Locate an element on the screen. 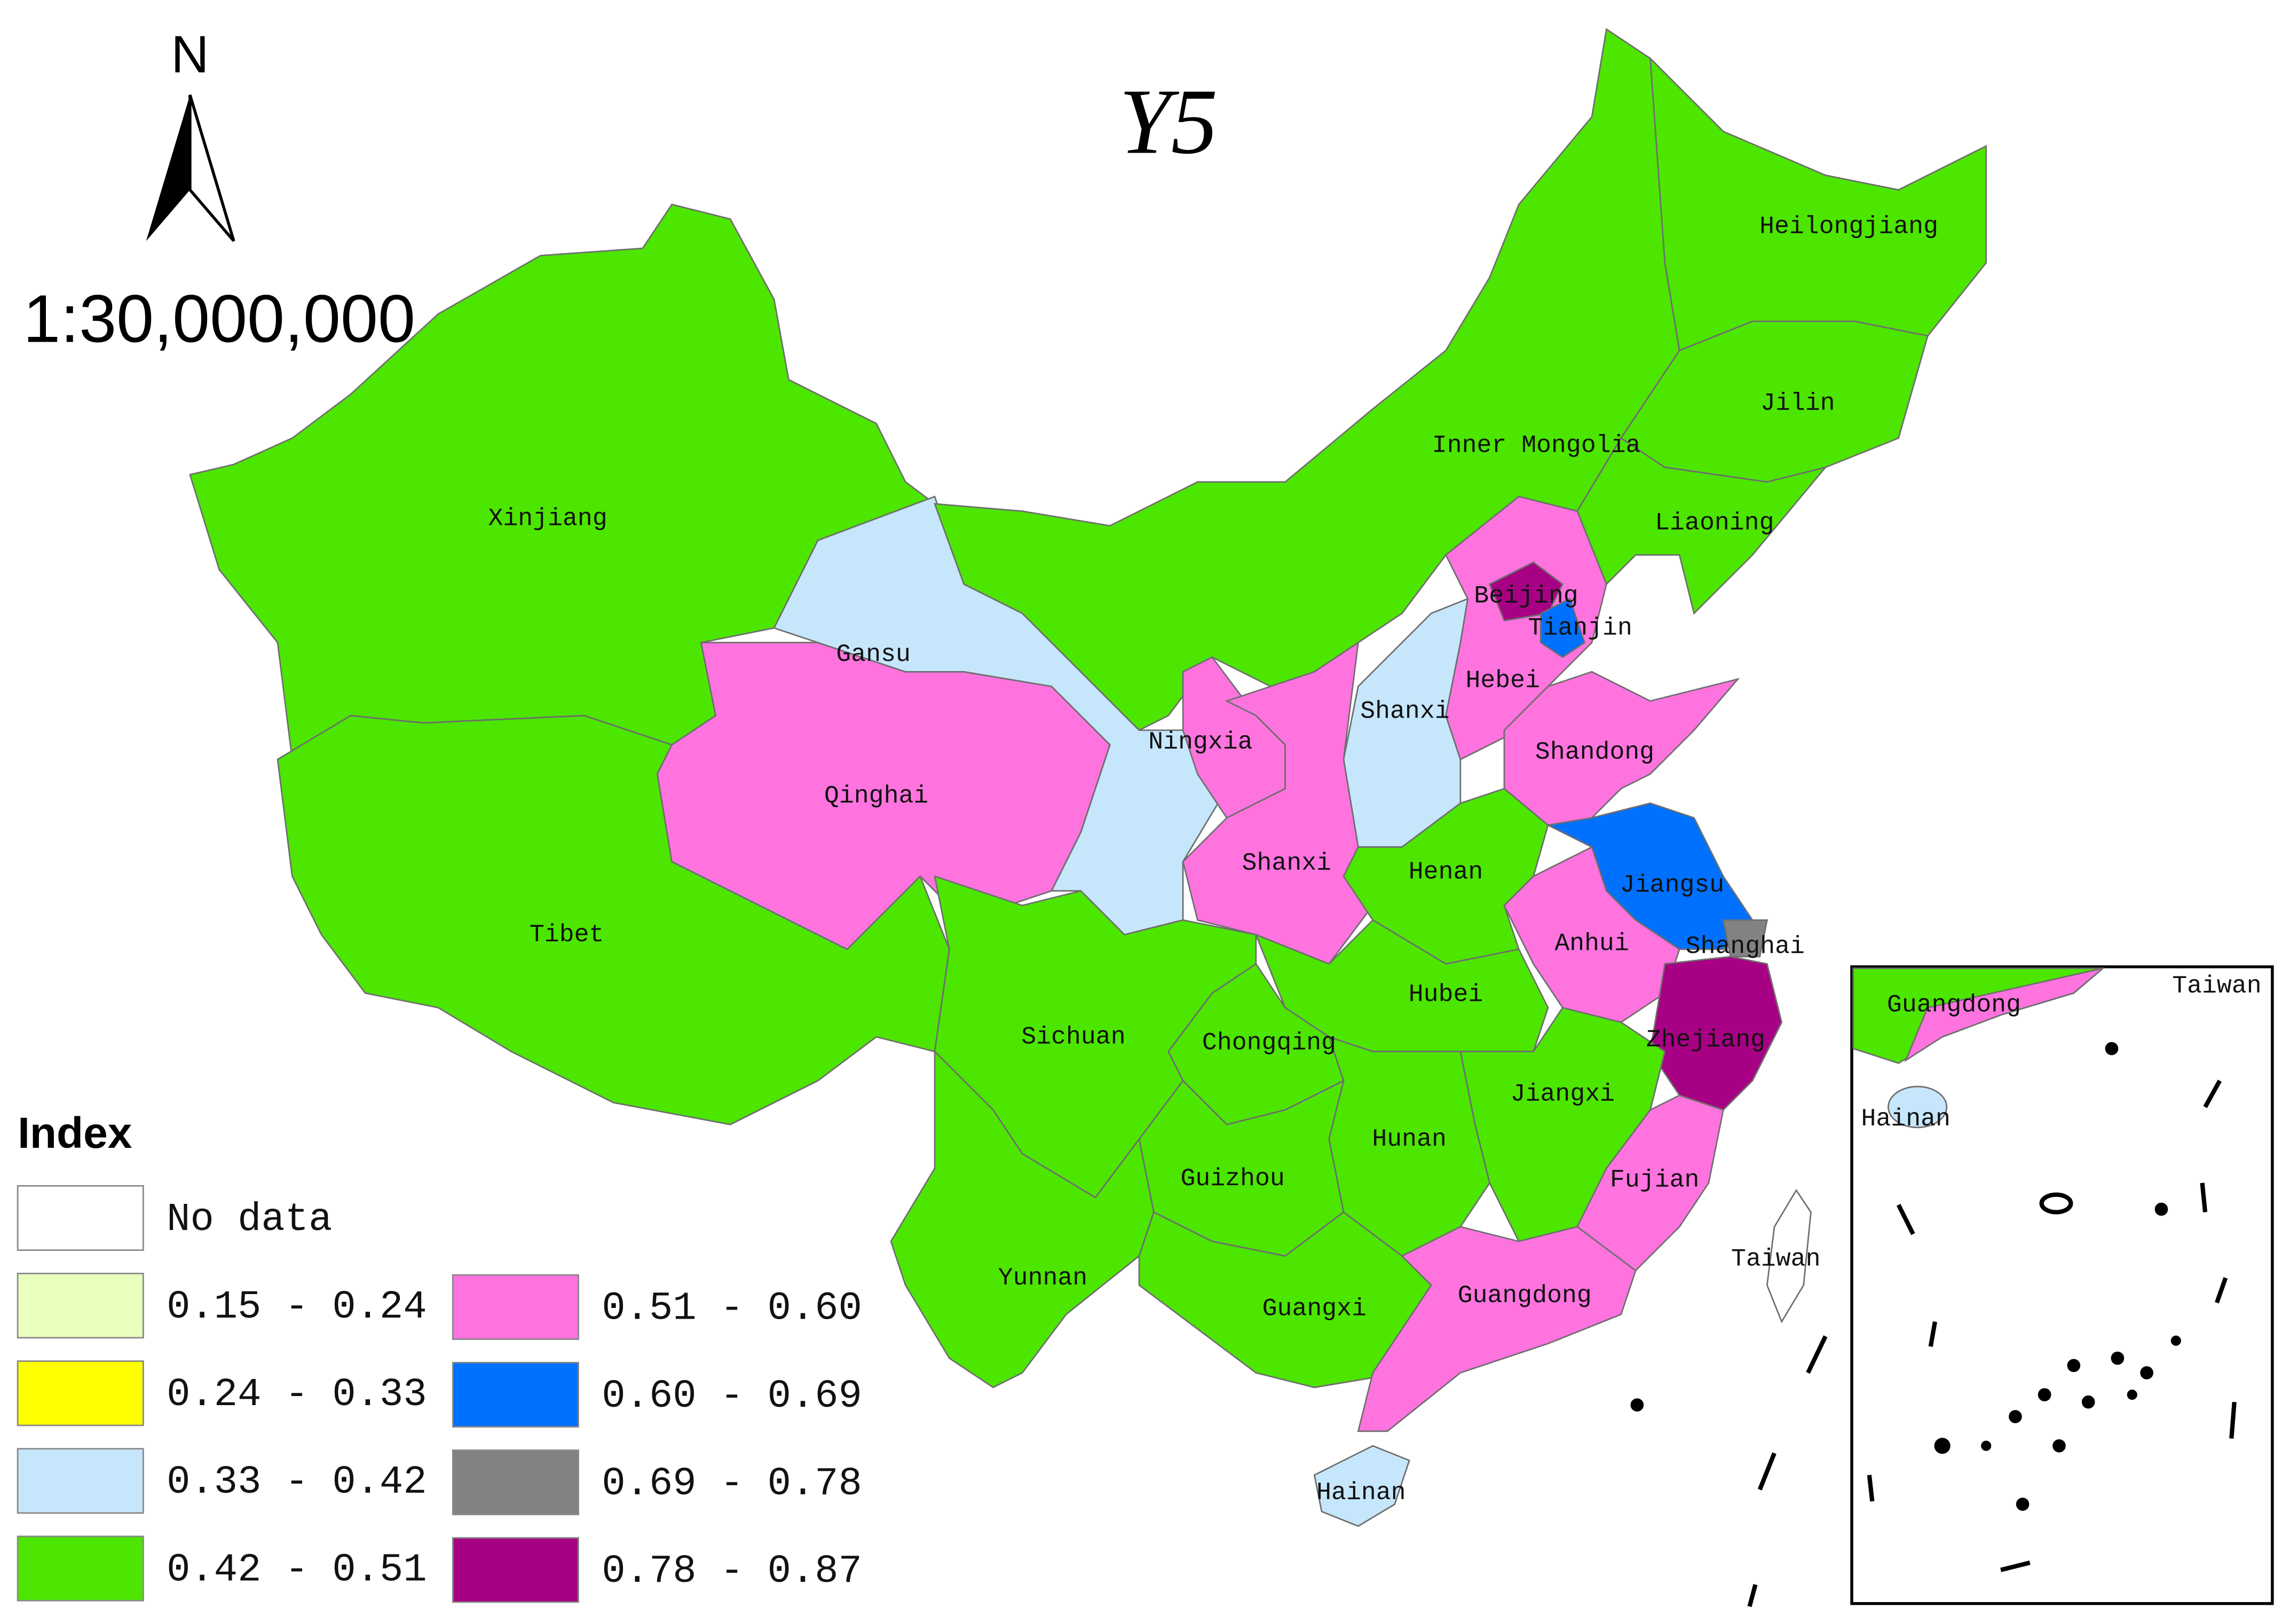 This screenshot has height=1624, width=2290. legend-label: 0.24 - 0.33 is located at coordinates (297, 1395).